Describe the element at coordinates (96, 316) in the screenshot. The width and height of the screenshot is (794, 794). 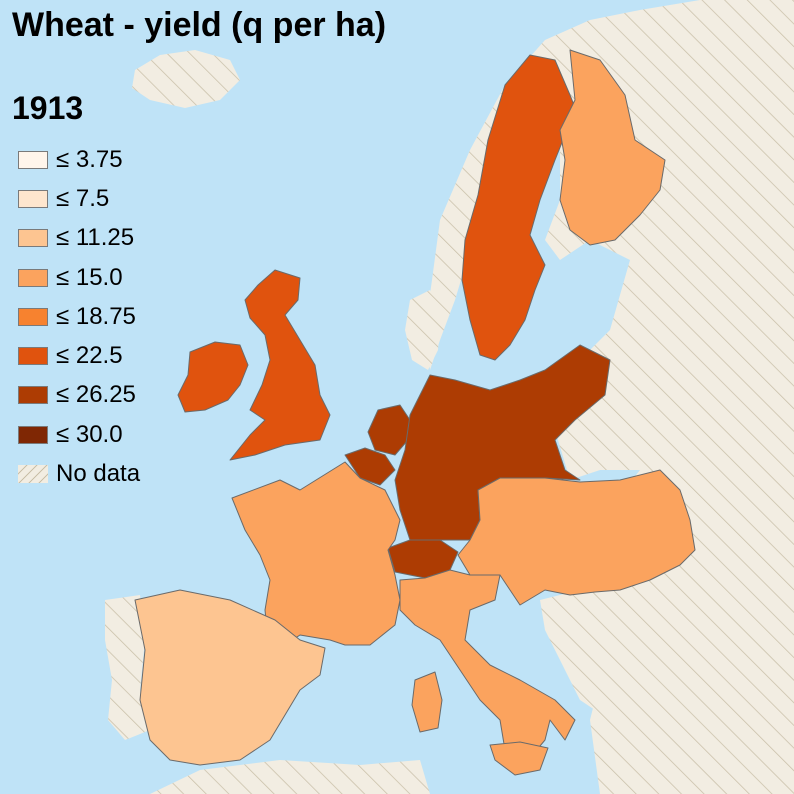
I see `legend-label: ≤ 18.75` at that location.